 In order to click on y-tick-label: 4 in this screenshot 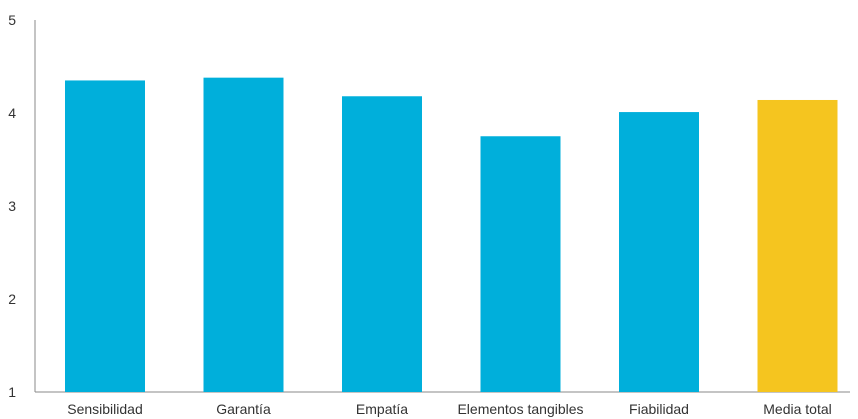, I will do `click(12, 113)`.